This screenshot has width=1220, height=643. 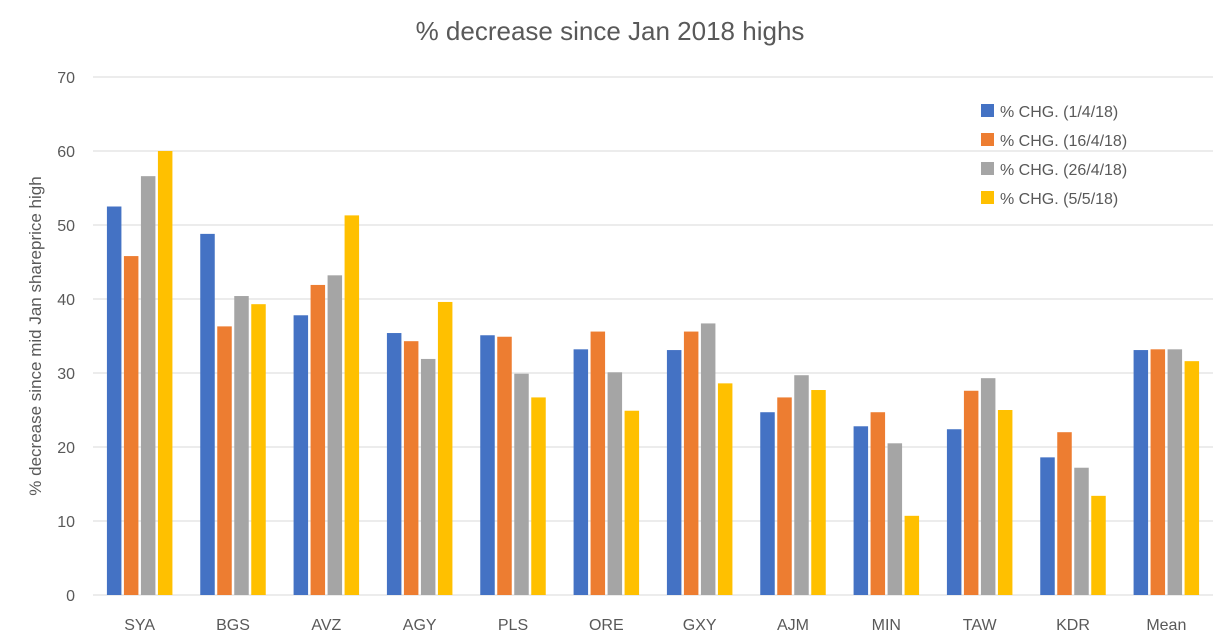 What do you see at coordinates (1059, 199) in the screenshot?
I see `legend-label: % CHG. (5/5/18)` at bounding box center [1059, 199].